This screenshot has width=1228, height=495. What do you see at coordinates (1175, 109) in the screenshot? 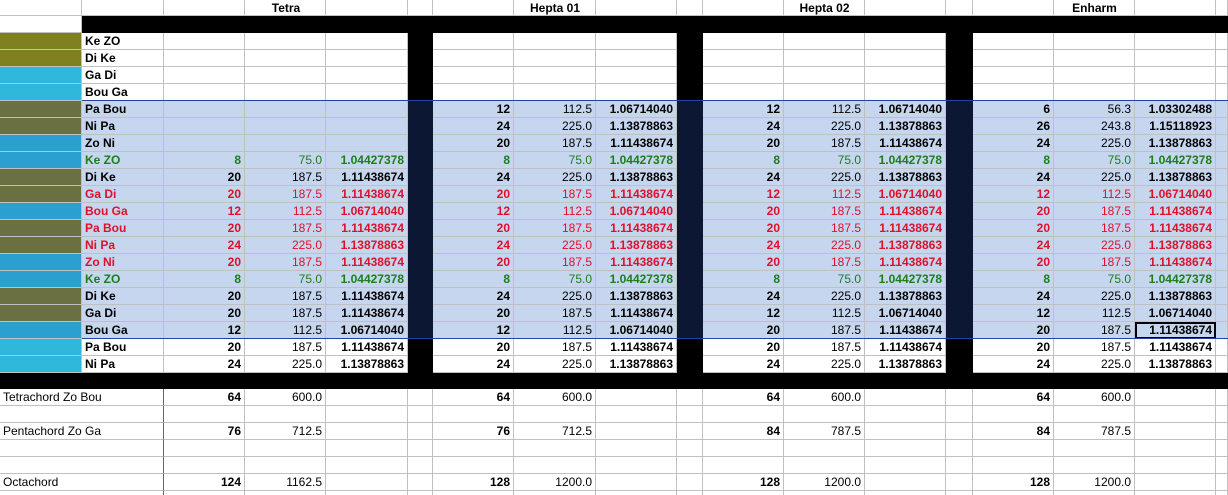
I see `value-cell: 1.03302488` at bounding box center [1175, 109].